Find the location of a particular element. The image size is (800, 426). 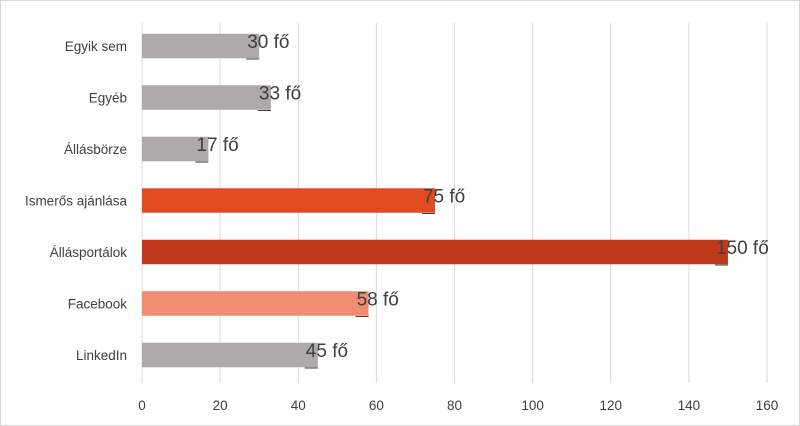

data-label: 75 fő is located at coordinates (444, 197).